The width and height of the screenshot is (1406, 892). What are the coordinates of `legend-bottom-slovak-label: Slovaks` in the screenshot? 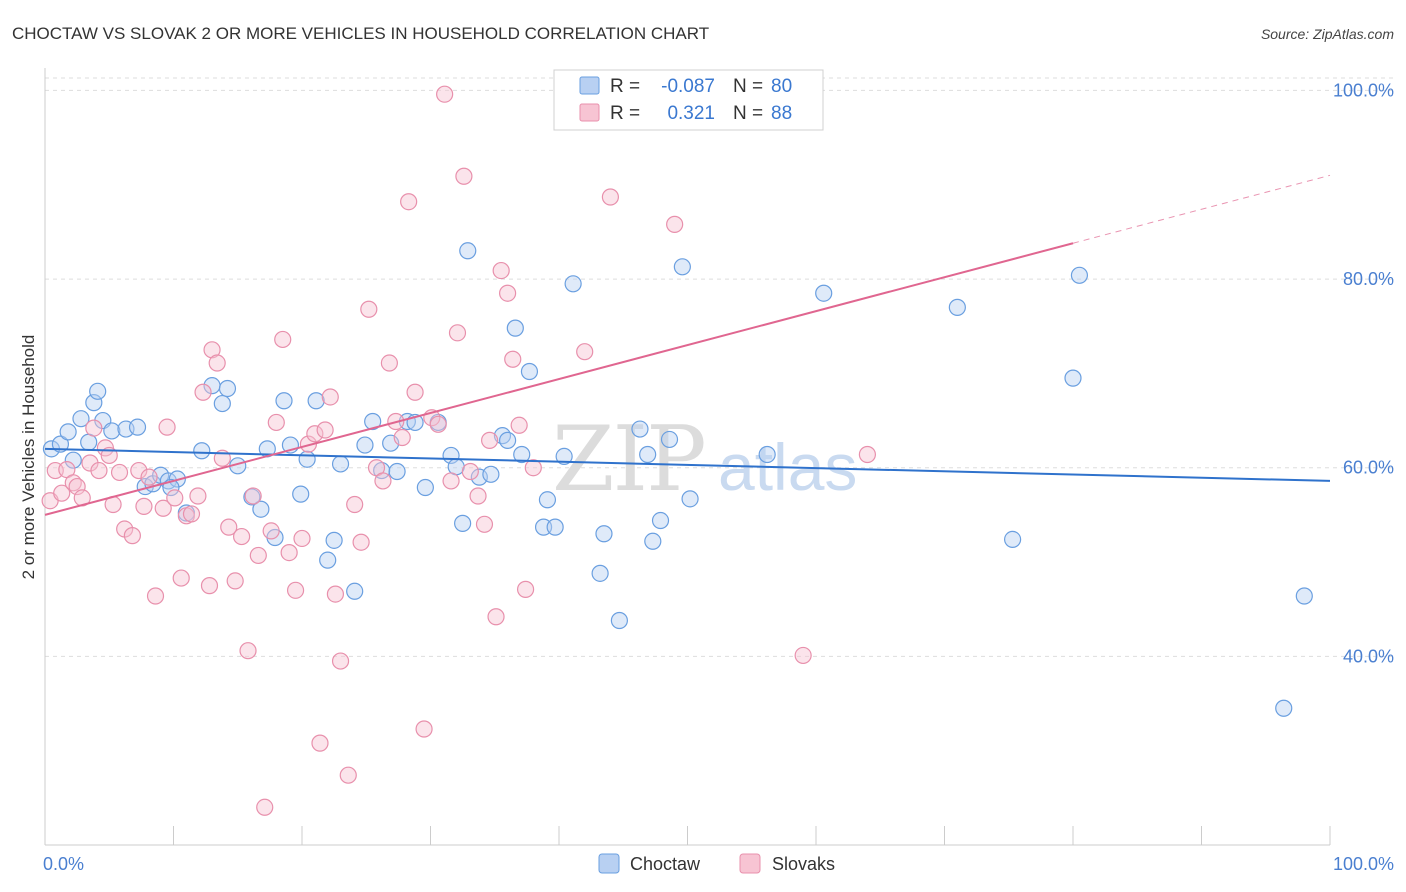 It's located at (803, 864).